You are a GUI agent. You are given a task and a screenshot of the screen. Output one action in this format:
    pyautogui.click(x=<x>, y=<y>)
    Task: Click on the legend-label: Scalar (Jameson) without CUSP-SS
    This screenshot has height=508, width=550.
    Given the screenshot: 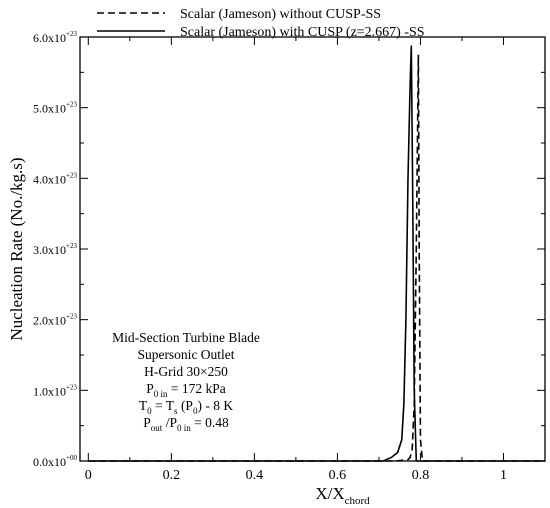 What is the action you would take?
    pyautogui.click(x=280, y=14)
    